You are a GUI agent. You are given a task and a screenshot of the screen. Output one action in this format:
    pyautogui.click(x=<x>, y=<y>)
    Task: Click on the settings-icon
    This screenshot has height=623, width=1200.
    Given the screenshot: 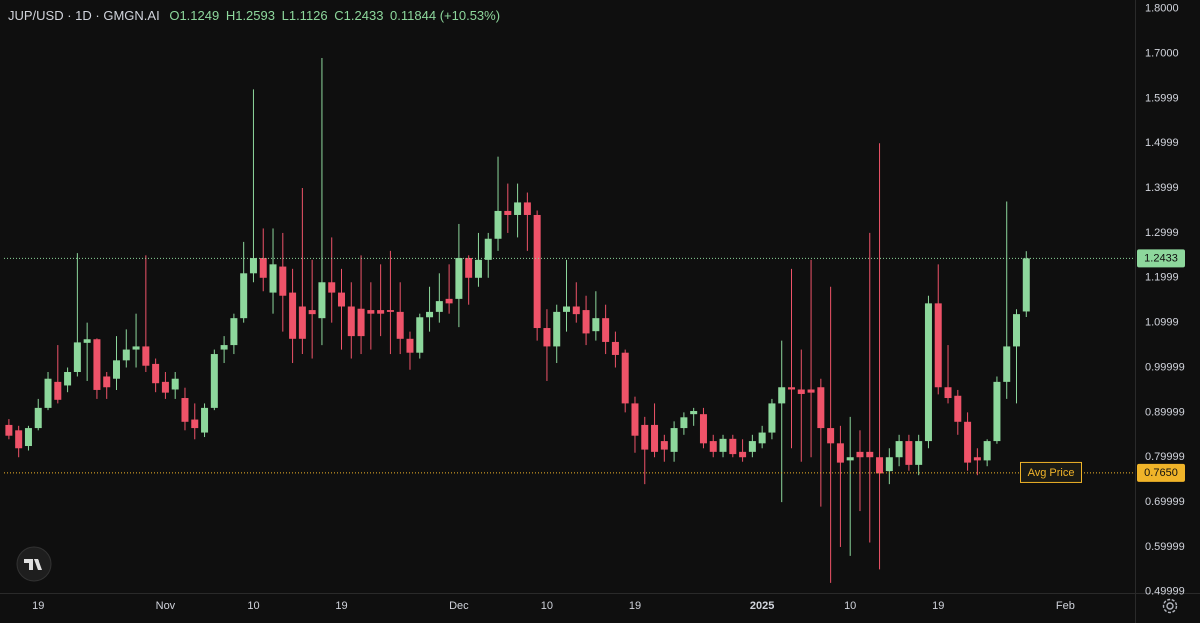 What is the action you would take?
    pyautogui.click(x=1170, y=606)
    